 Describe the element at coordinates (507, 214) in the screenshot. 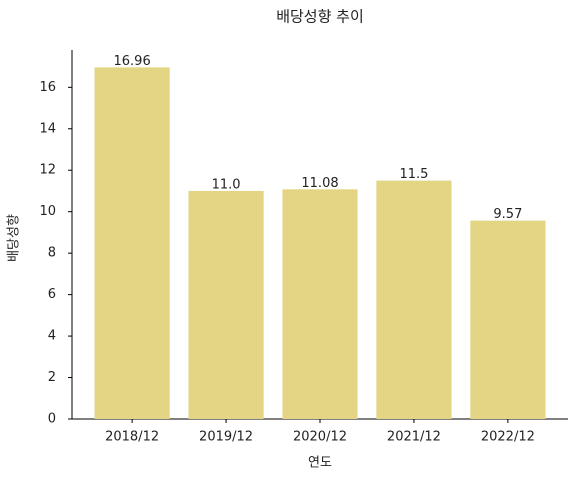

I see `value-label: 9.57` at that location.